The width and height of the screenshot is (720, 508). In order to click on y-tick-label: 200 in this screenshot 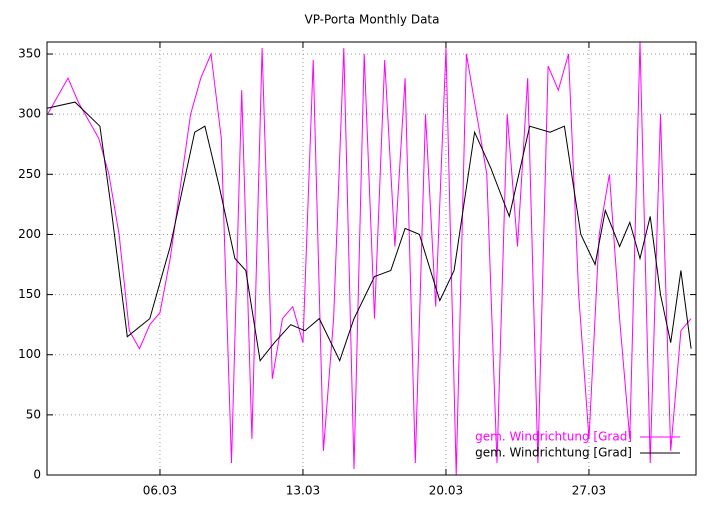, I will do `click(29, 234)`.